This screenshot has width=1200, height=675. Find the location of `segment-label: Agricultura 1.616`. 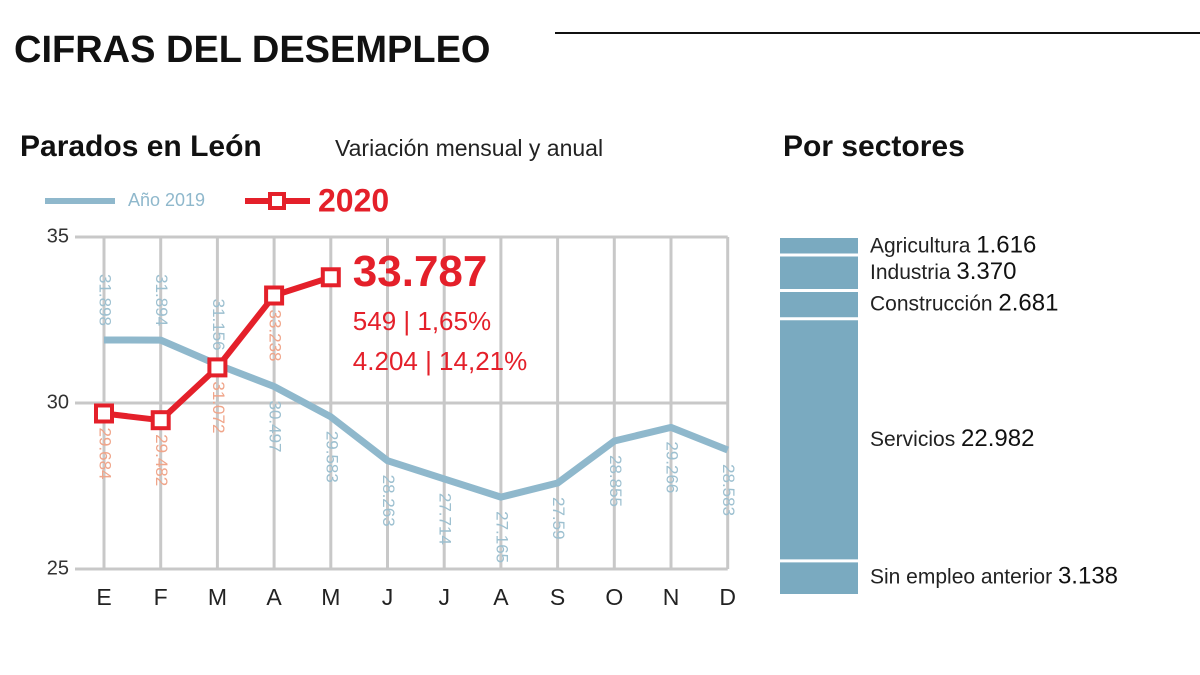

segment-label: Agricultura 1.616 is located at coordinates (953, 245).